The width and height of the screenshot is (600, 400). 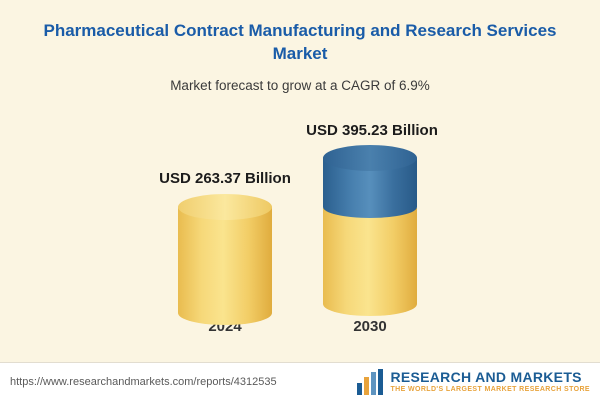 I want to click on logo-title: RESEARCH AND MARKETS, so click(x=486, y=377).